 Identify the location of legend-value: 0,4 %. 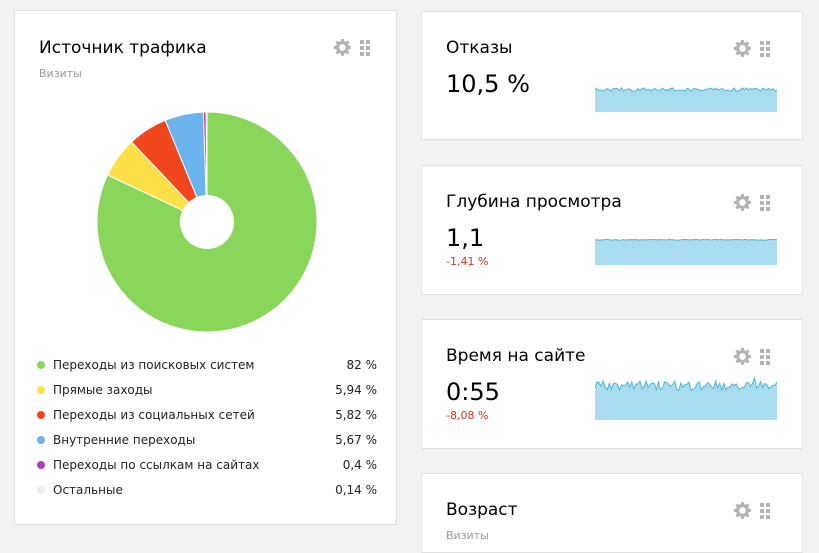
(359, 464).